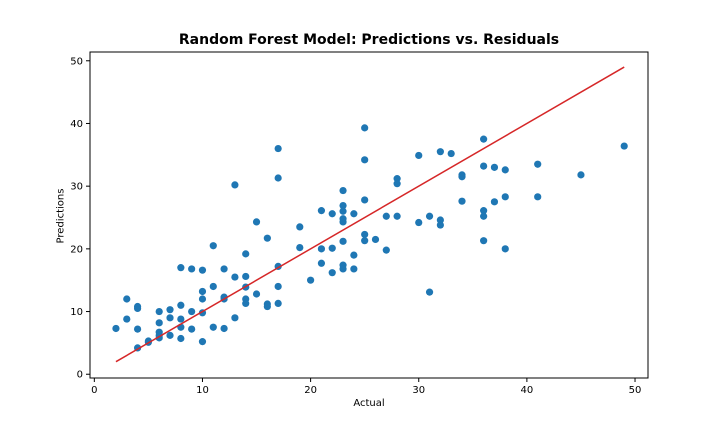  Describe the element at coordinates (80, 375) in the screenshot. I see `y-tick-label: 0` at that location.